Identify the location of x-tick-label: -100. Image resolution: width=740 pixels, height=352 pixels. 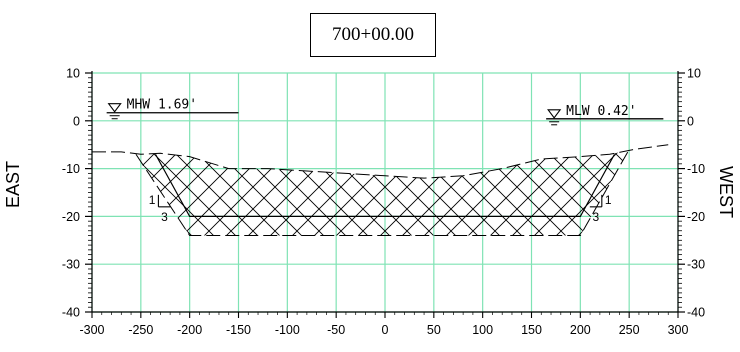
(287, 330).